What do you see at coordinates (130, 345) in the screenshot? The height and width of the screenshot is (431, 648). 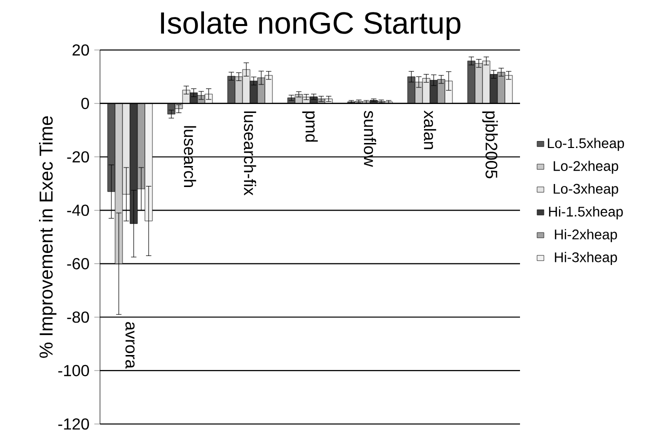 I see `x-tick-label: avrora` at bounding box center [130, 345].